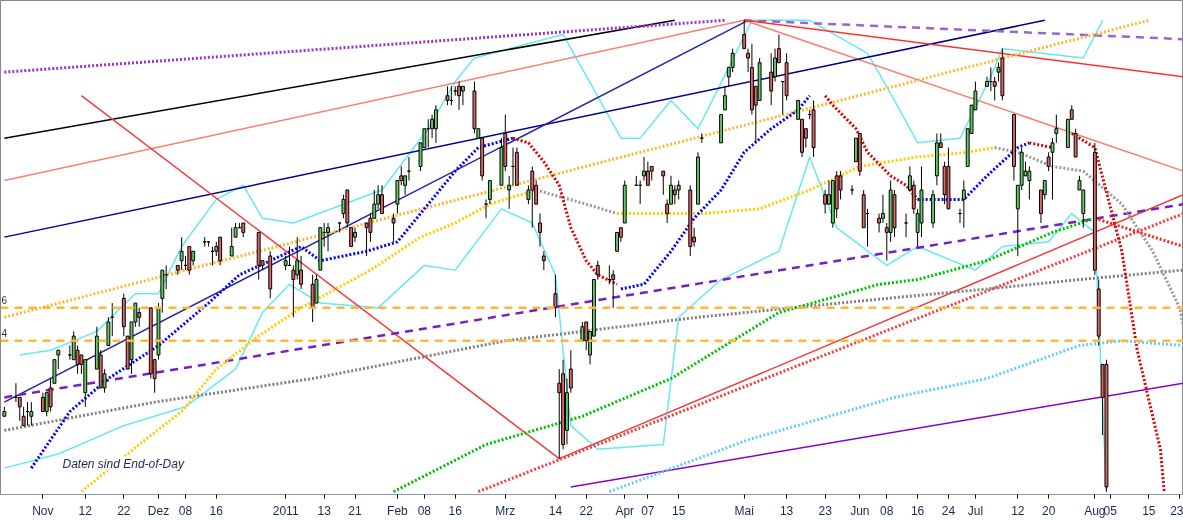 The width and height of the screenshot is (1183, 520). What do you see at coordinates (123, 463) in the screenshot?
I see `annotation: Daten sind End-of-Day` at bounding box center [123, 463].